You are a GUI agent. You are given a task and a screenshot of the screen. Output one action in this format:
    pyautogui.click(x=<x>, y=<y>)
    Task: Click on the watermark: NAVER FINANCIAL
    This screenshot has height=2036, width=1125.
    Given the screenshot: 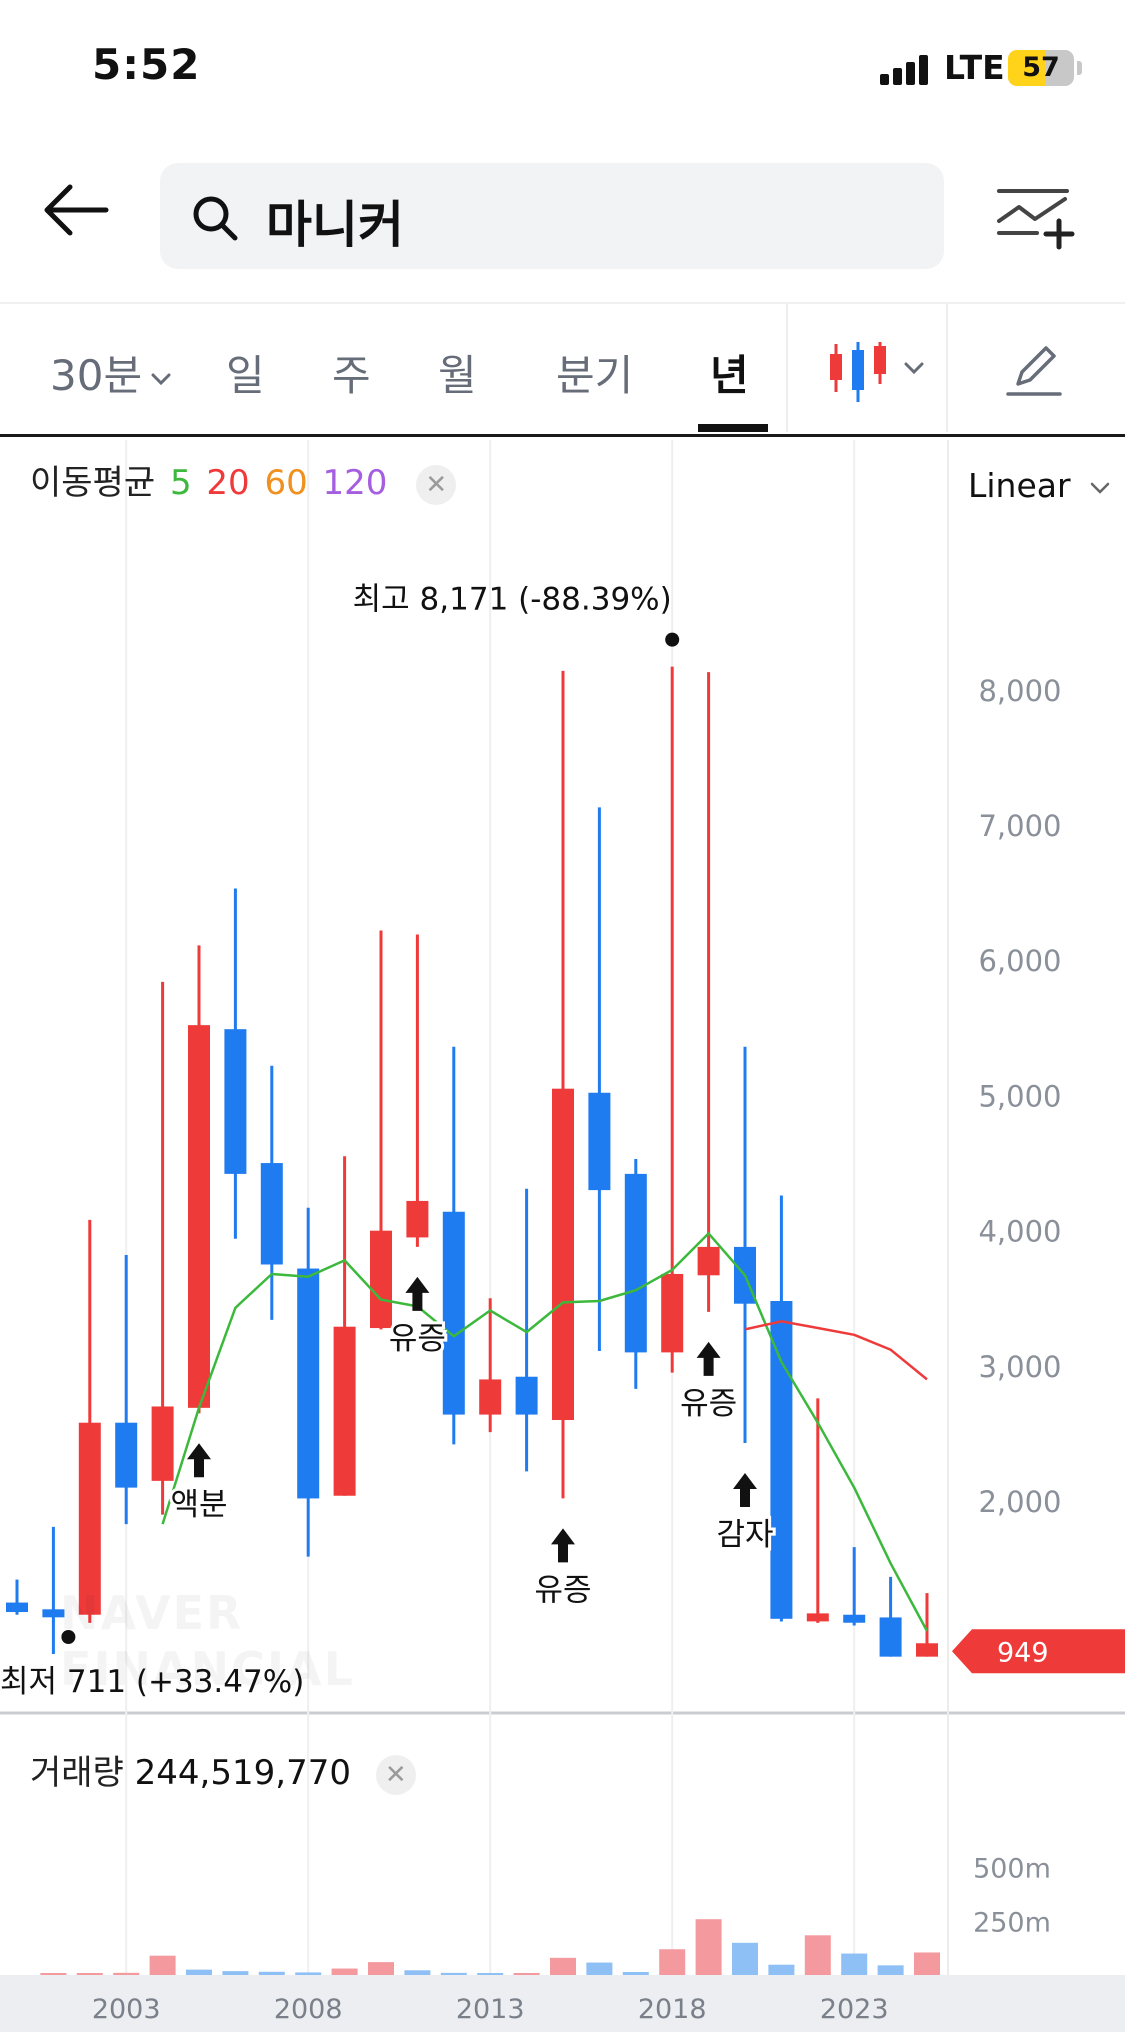 What is the action you would take?
    pyautogui.click(x=207, y=1641)
    